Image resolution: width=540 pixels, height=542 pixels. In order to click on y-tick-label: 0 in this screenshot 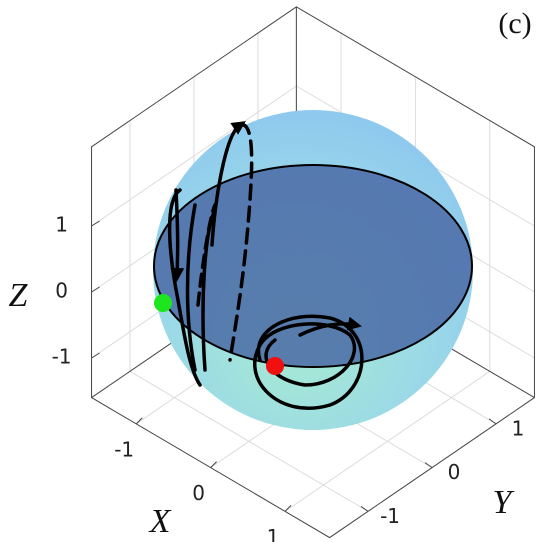, I will do `click(454, 472)`.